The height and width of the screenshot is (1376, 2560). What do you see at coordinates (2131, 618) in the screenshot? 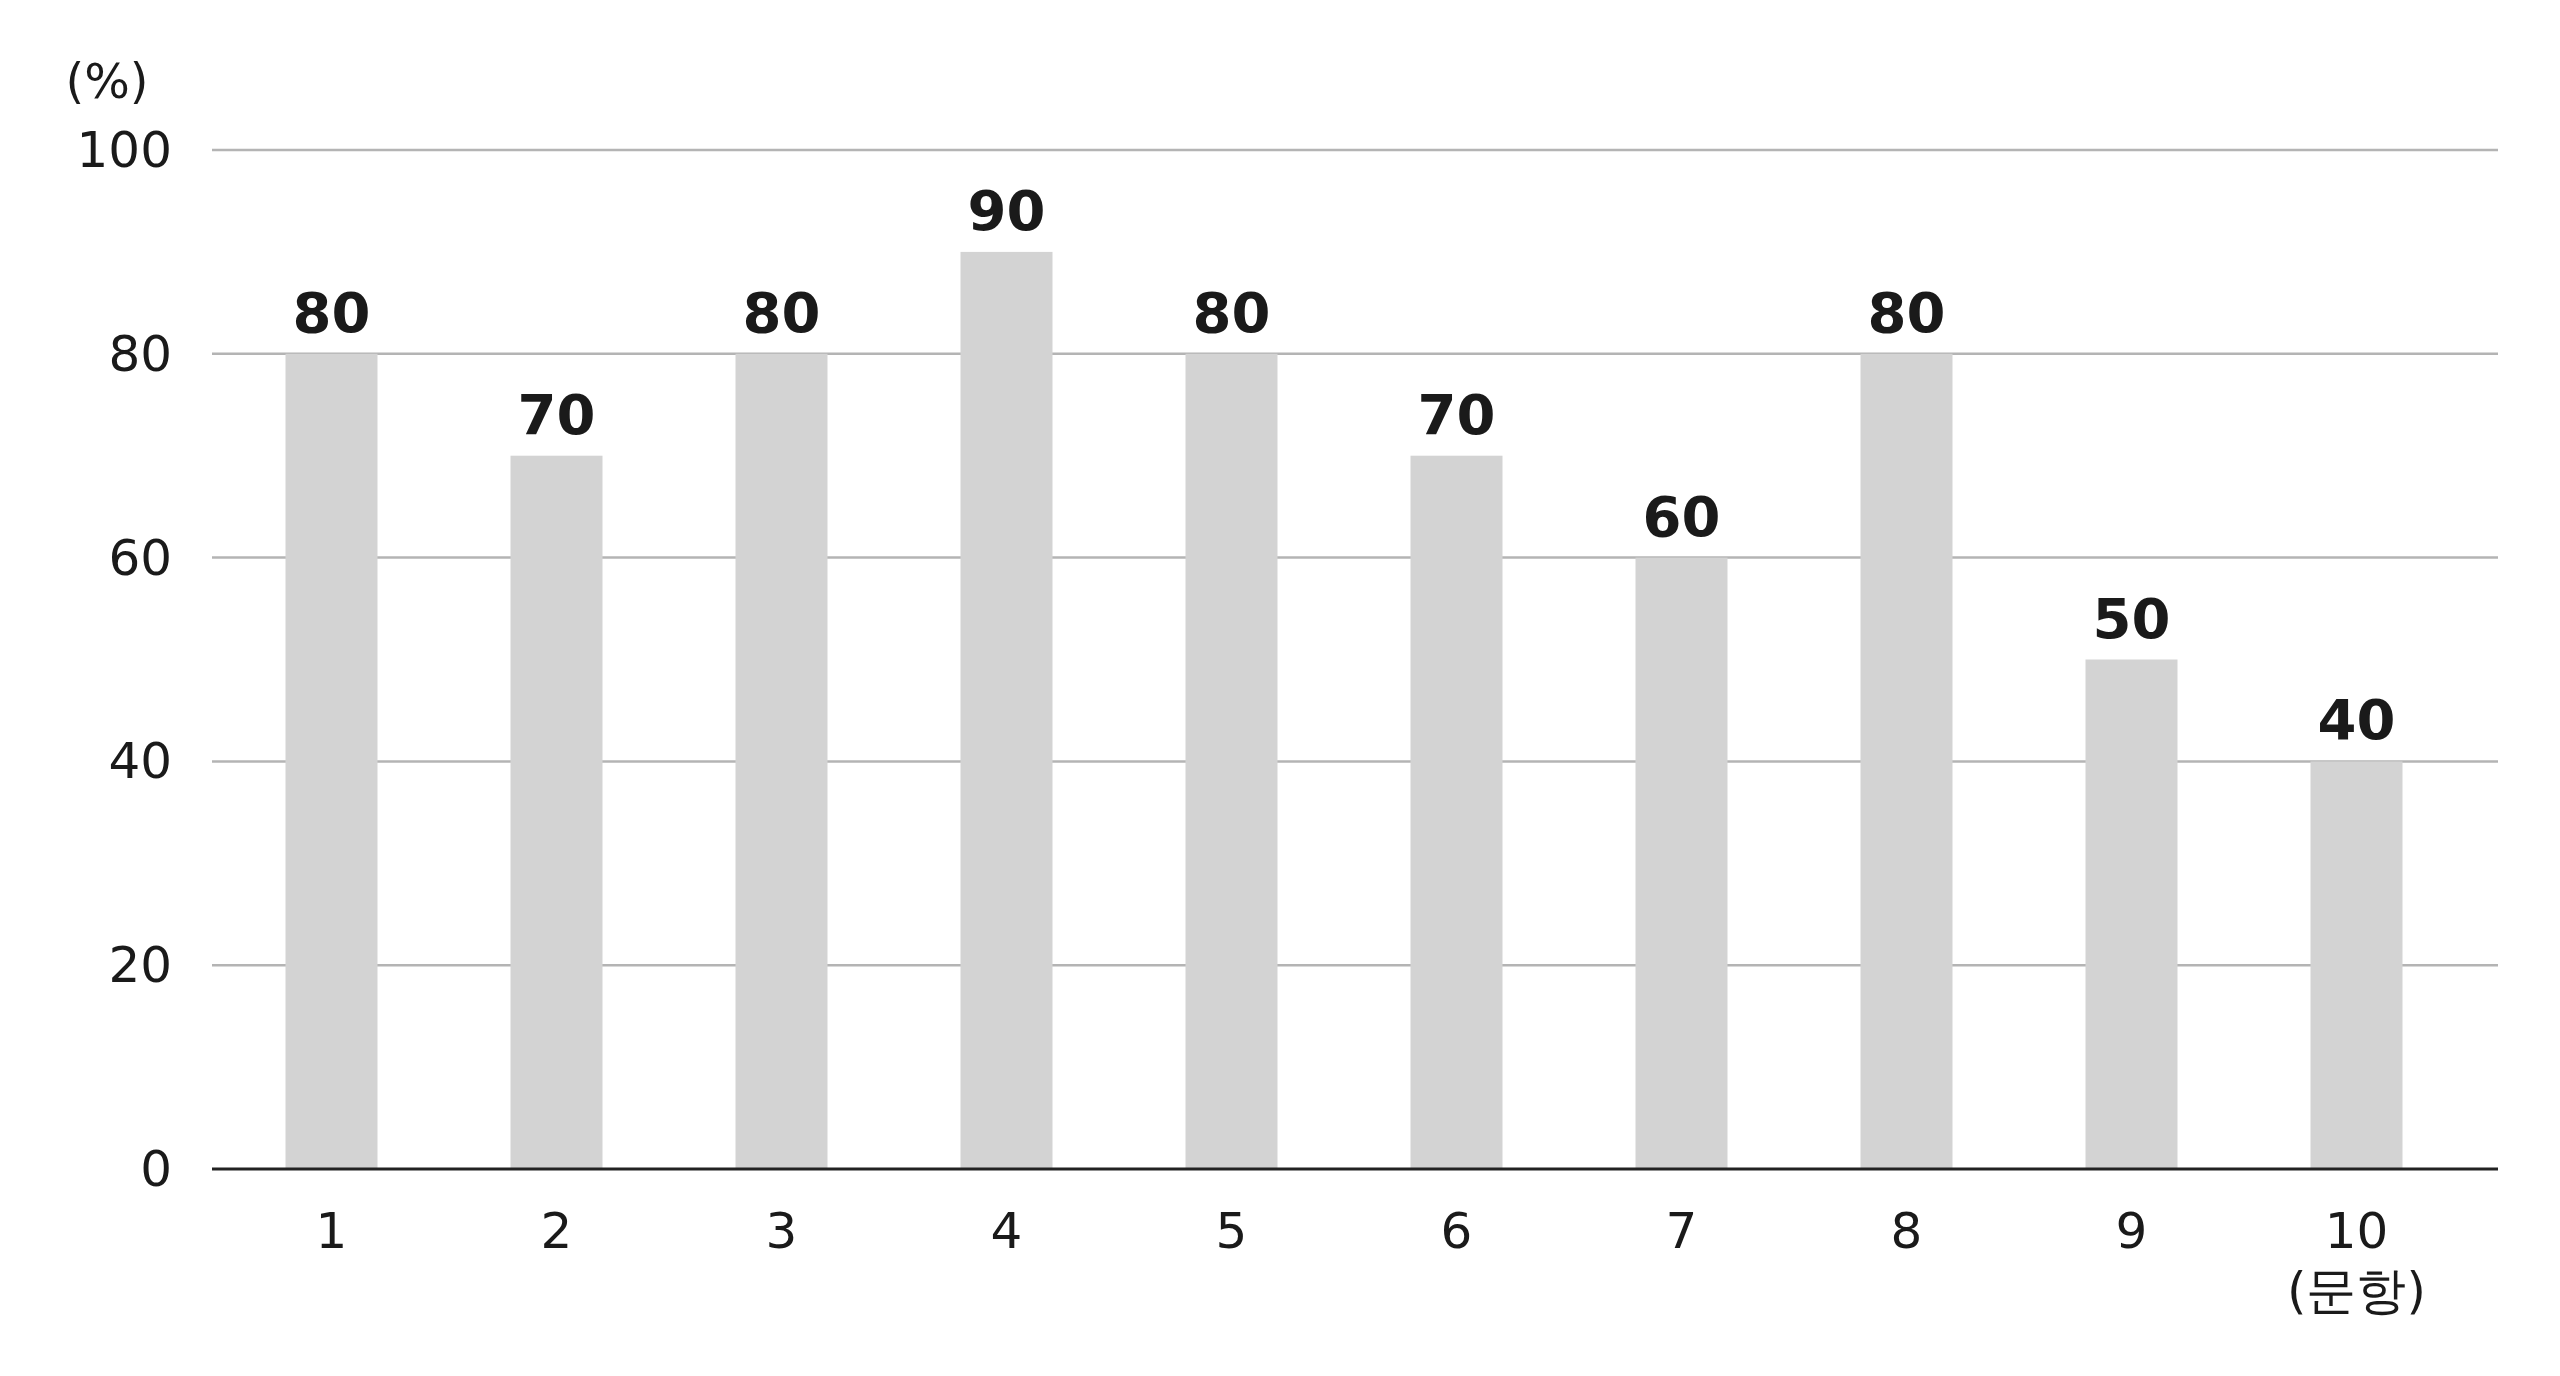
I see `data-label: 50` at bounding box center [2131, 618].